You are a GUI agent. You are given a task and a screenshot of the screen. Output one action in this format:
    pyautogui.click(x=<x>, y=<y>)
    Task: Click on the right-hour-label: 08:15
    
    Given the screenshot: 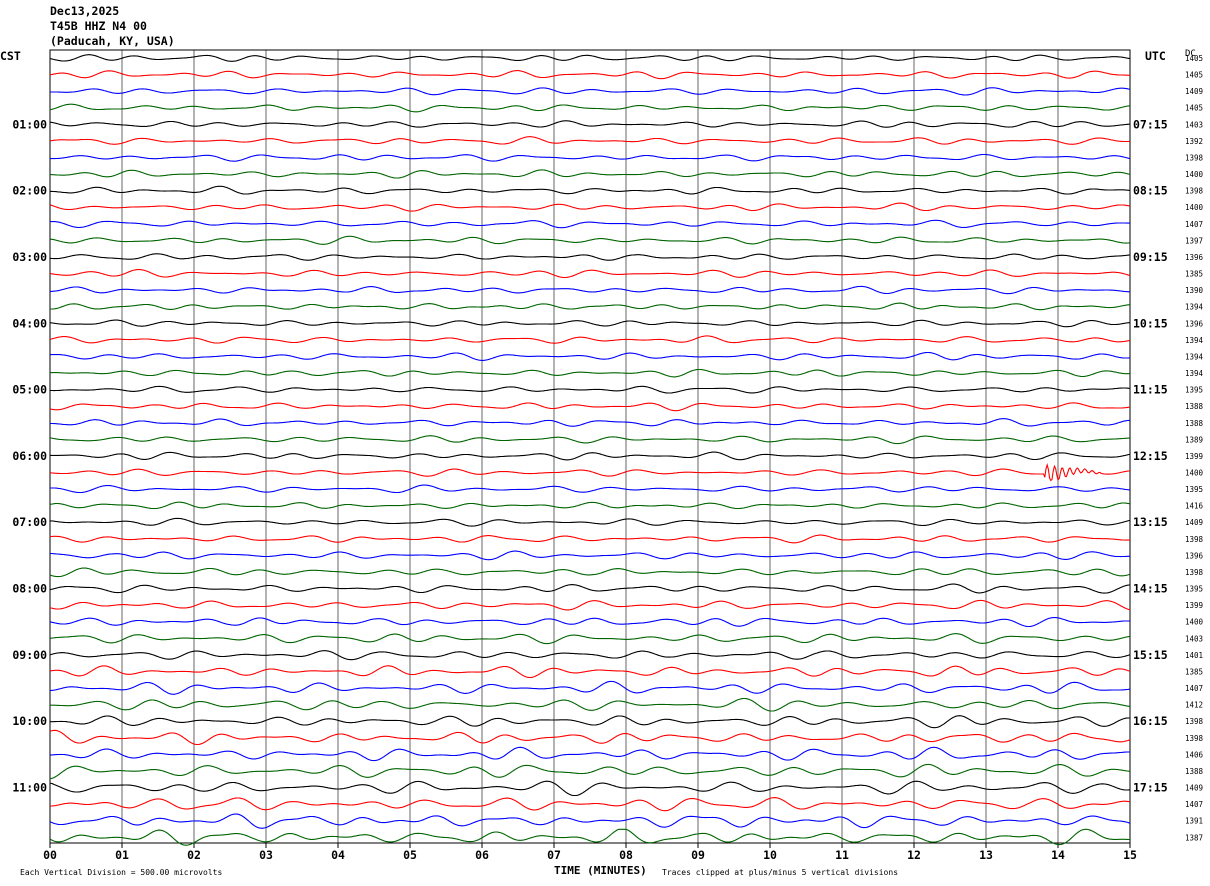 What is the action you would take?
    pyautogui.click(x=1150, y=191)
    